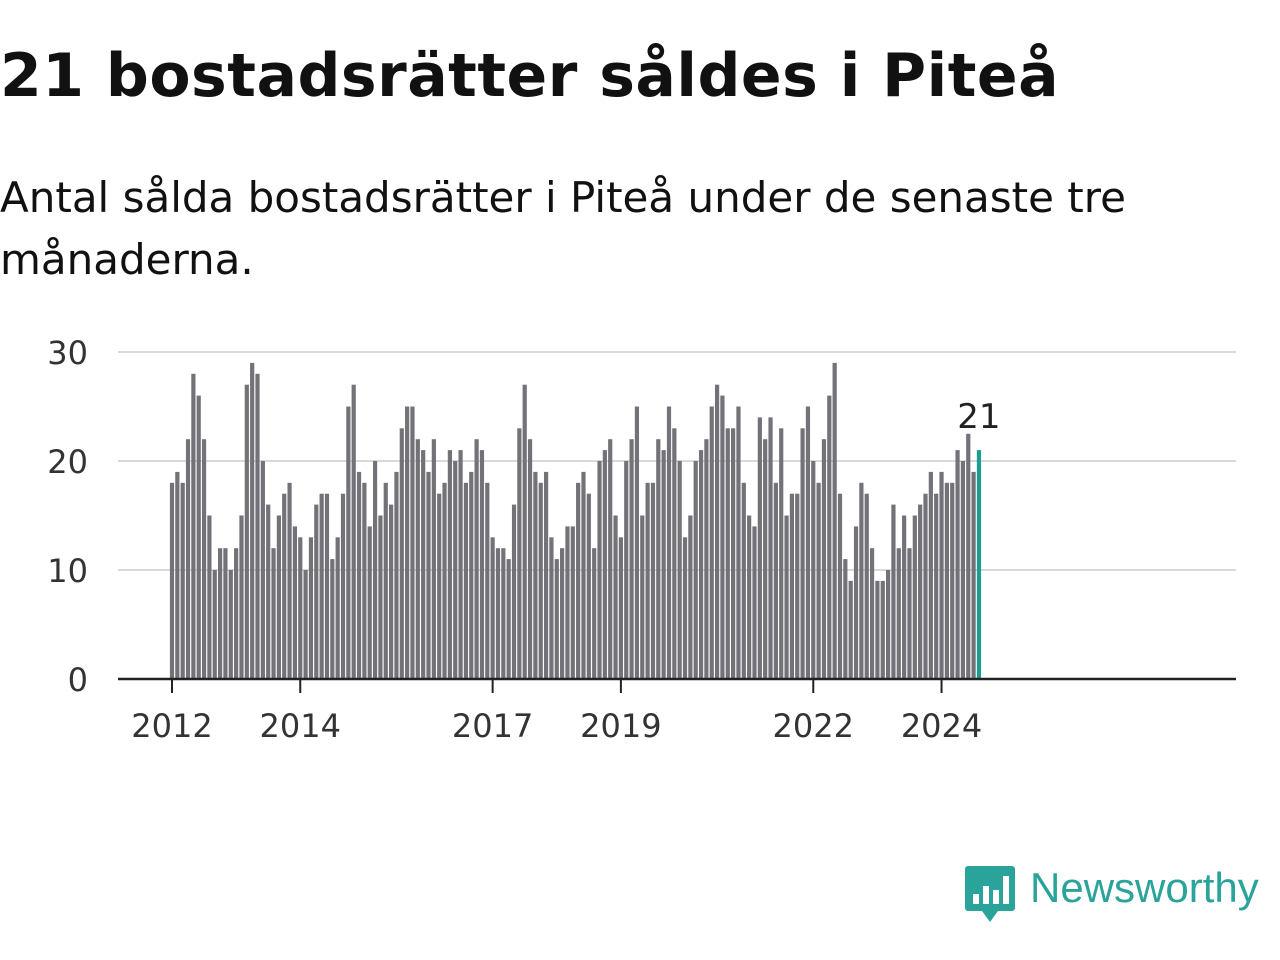 The image size is (1280, 960). I want to click on x-tick-label: 2019, so click(620, 726).